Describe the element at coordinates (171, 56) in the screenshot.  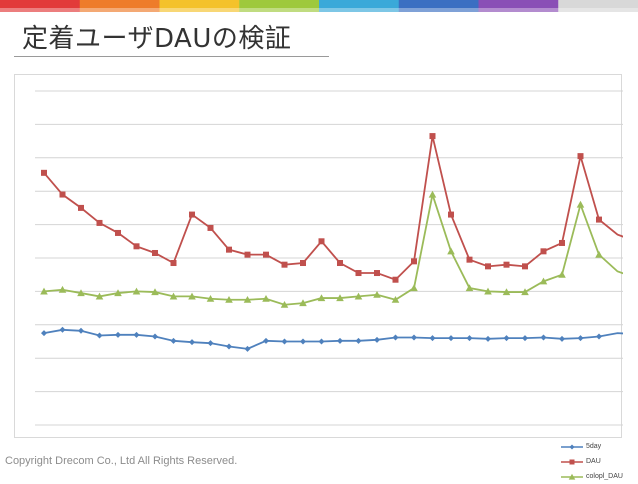
I see `title-underline` at that location.